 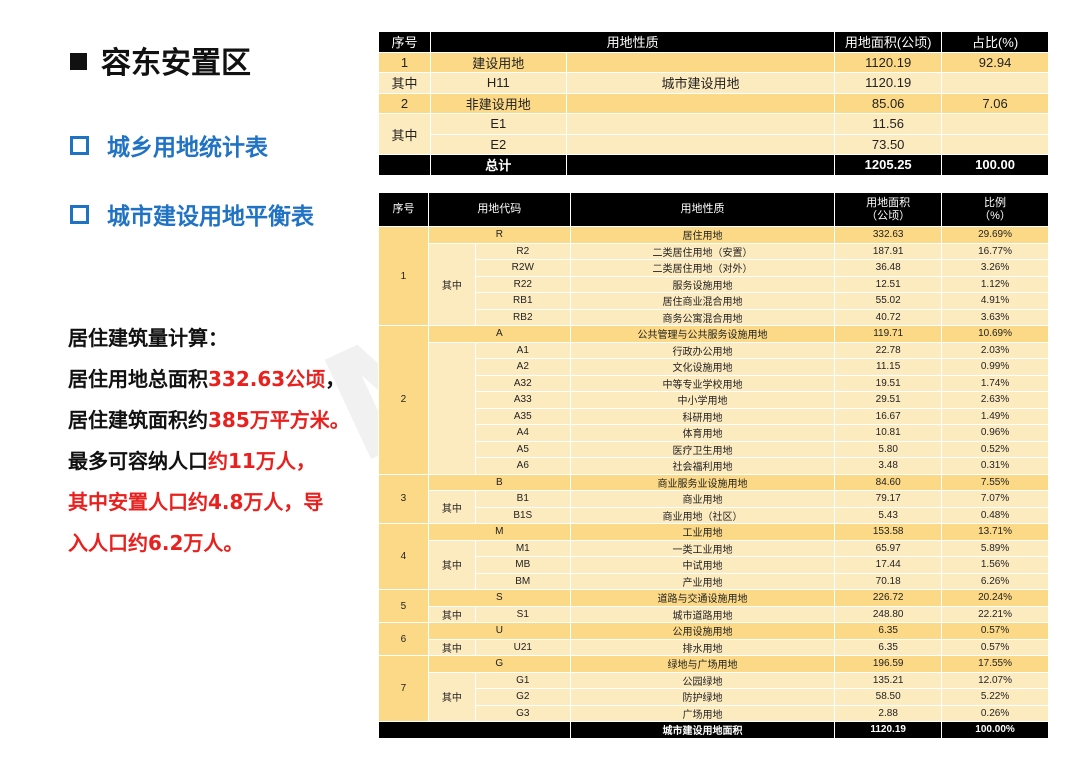 I want to click on table-cell: G2, so click(x=522, y=697).